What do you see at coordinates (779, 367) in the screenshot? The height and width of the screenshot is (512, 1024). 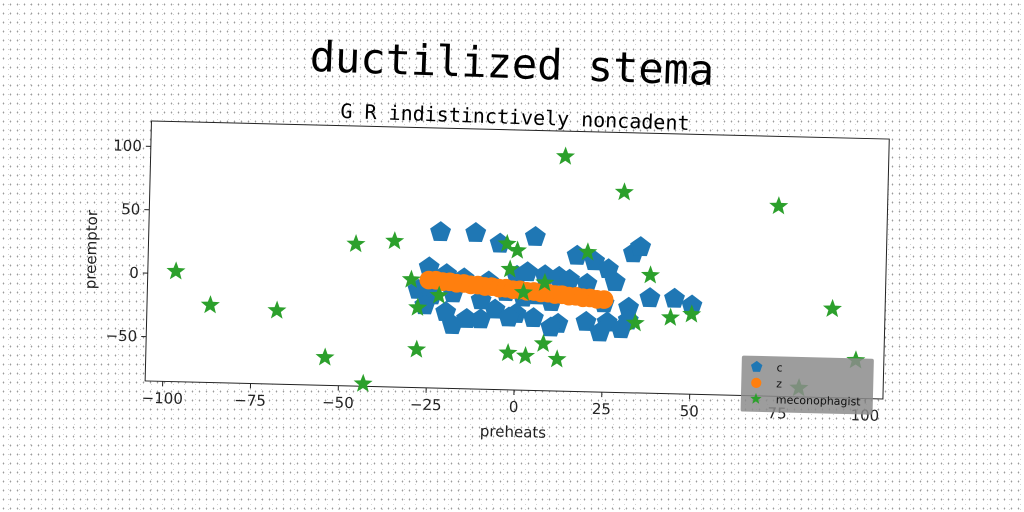 I see `legend-label-c: c` at bounding box center [779, 367].